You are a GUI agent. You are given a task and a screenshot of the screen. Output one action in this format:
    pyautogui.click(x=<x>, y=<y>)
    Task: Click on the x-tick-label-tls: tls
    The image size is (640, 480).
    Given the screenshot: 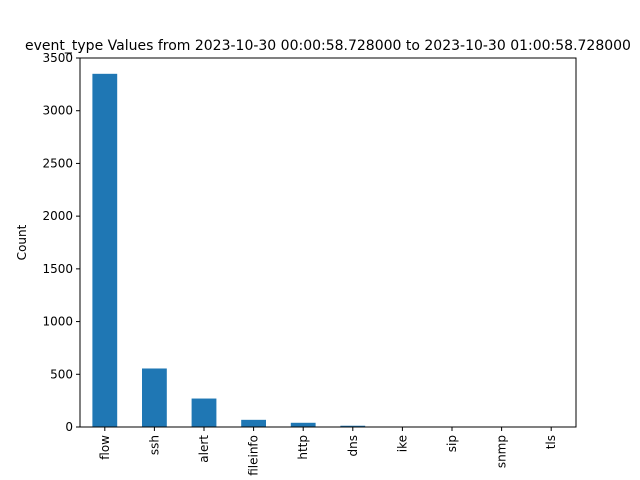 What is the action you would take?
    pyautogui.click(x=551, y=442)
    